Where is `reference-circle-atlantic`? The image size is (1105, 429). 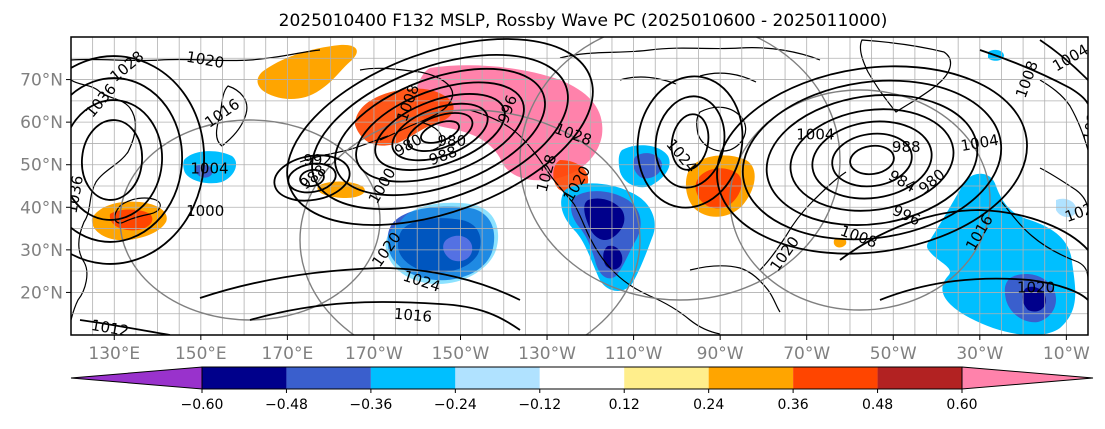
reference-circle-atlantic is located at coordinates (860, 200).